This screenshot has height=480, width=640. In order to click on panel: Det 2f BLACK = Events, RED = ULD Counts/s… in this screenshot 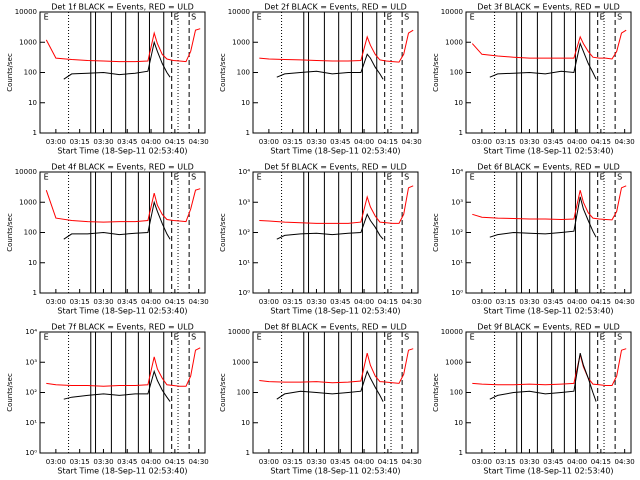, I will do `click(320, 79)`.